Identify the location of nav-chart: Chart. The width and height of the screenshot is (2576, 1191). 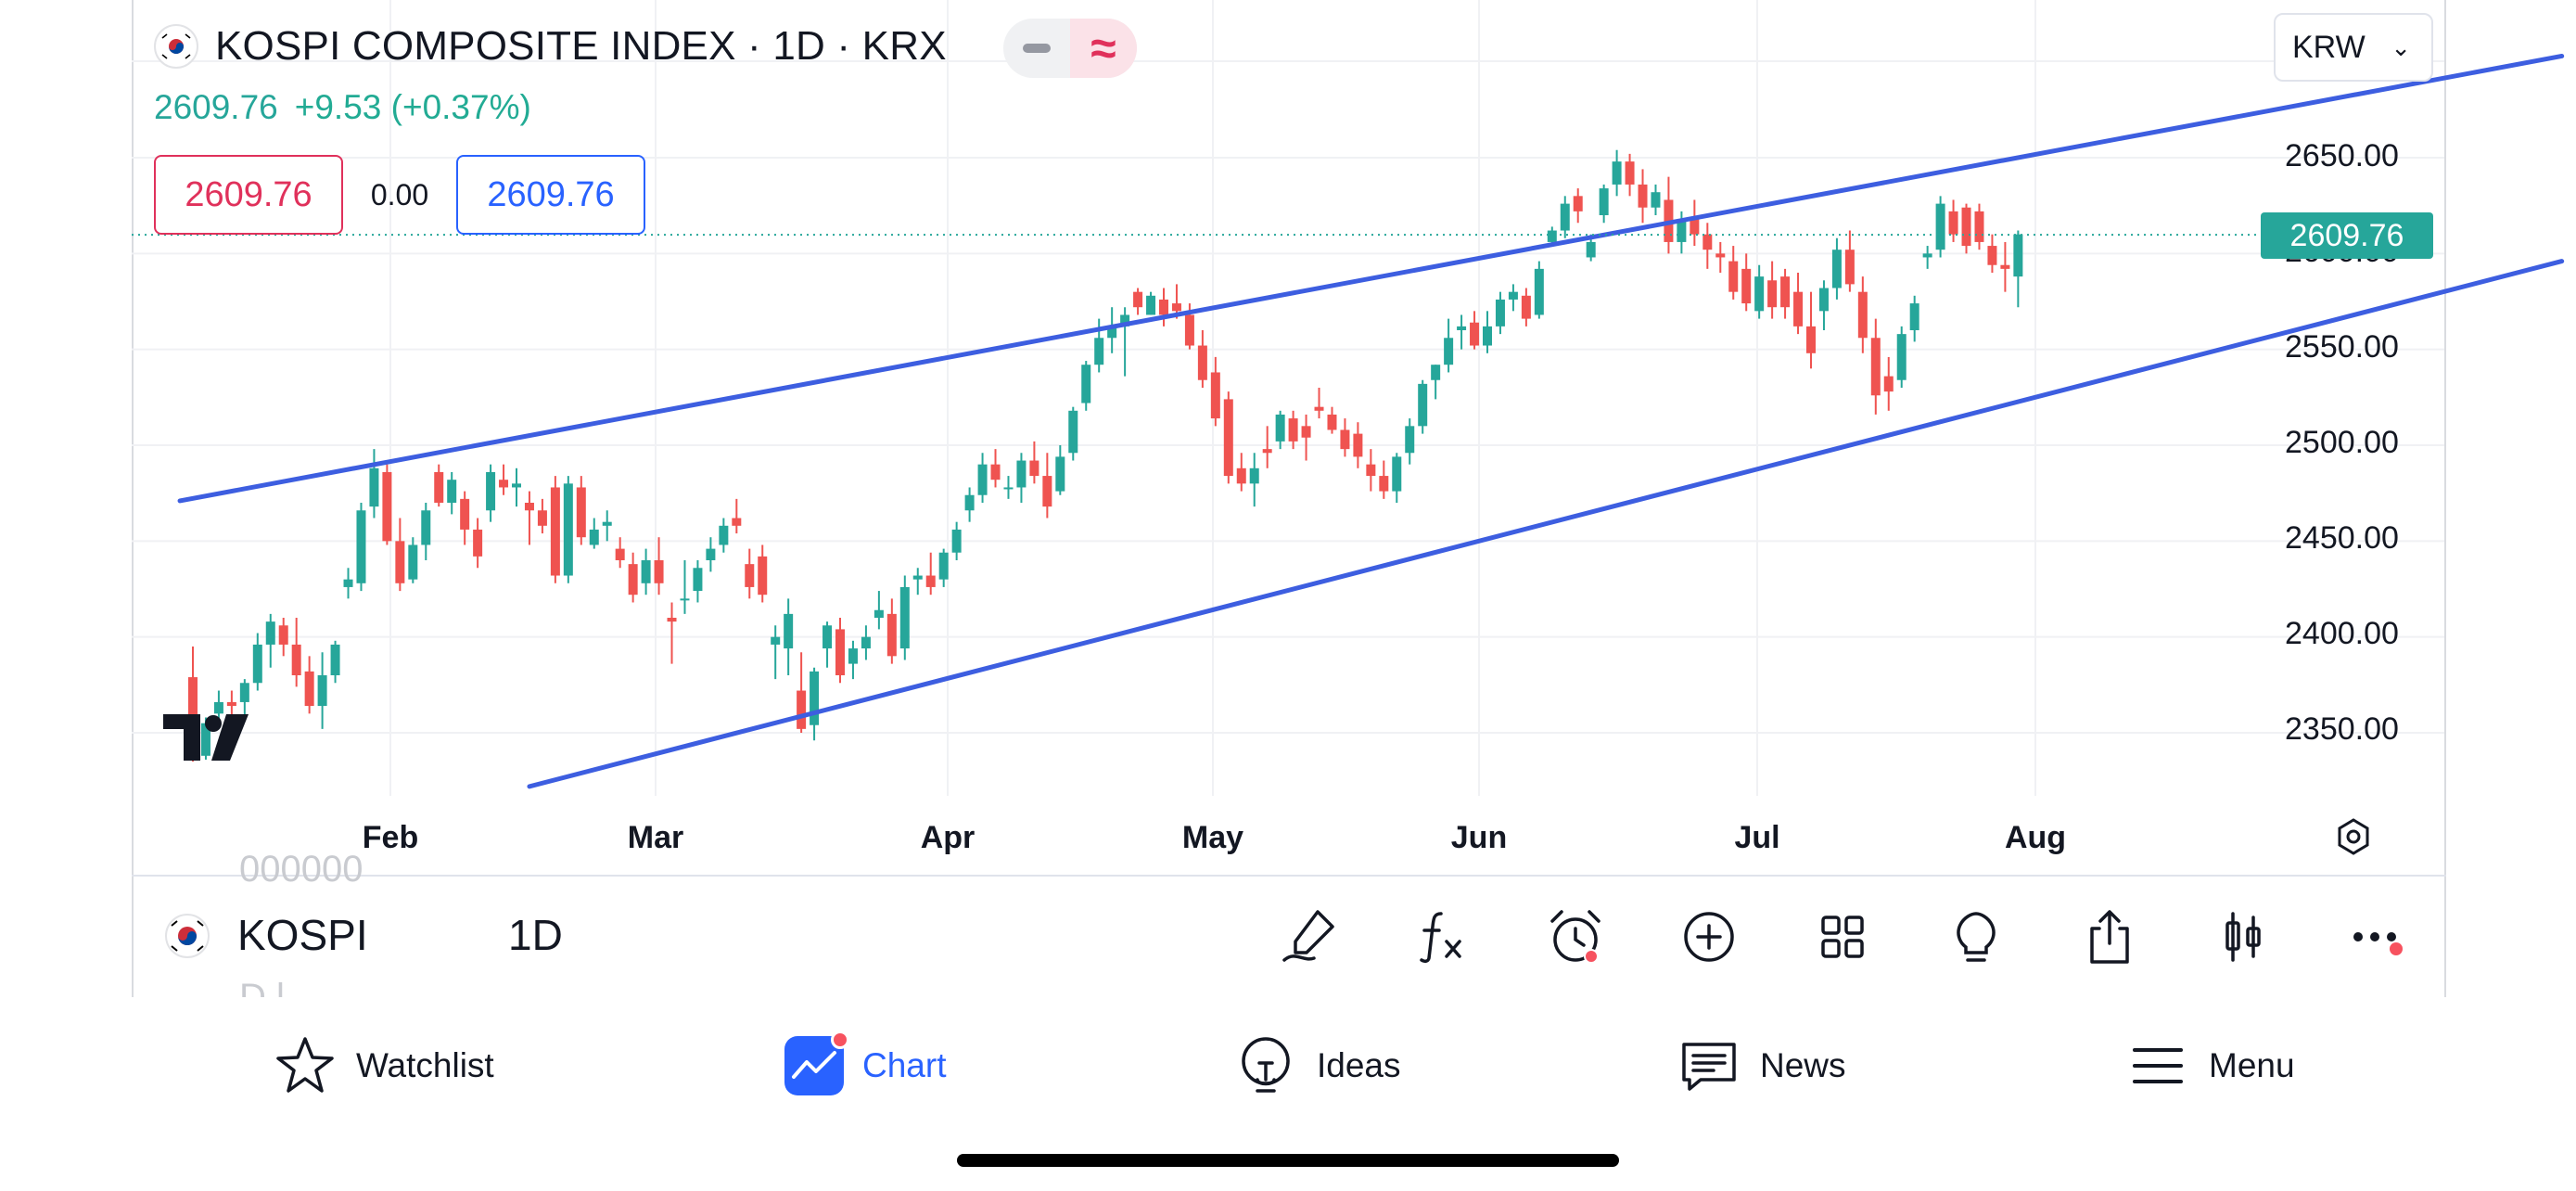
(865, 1066).